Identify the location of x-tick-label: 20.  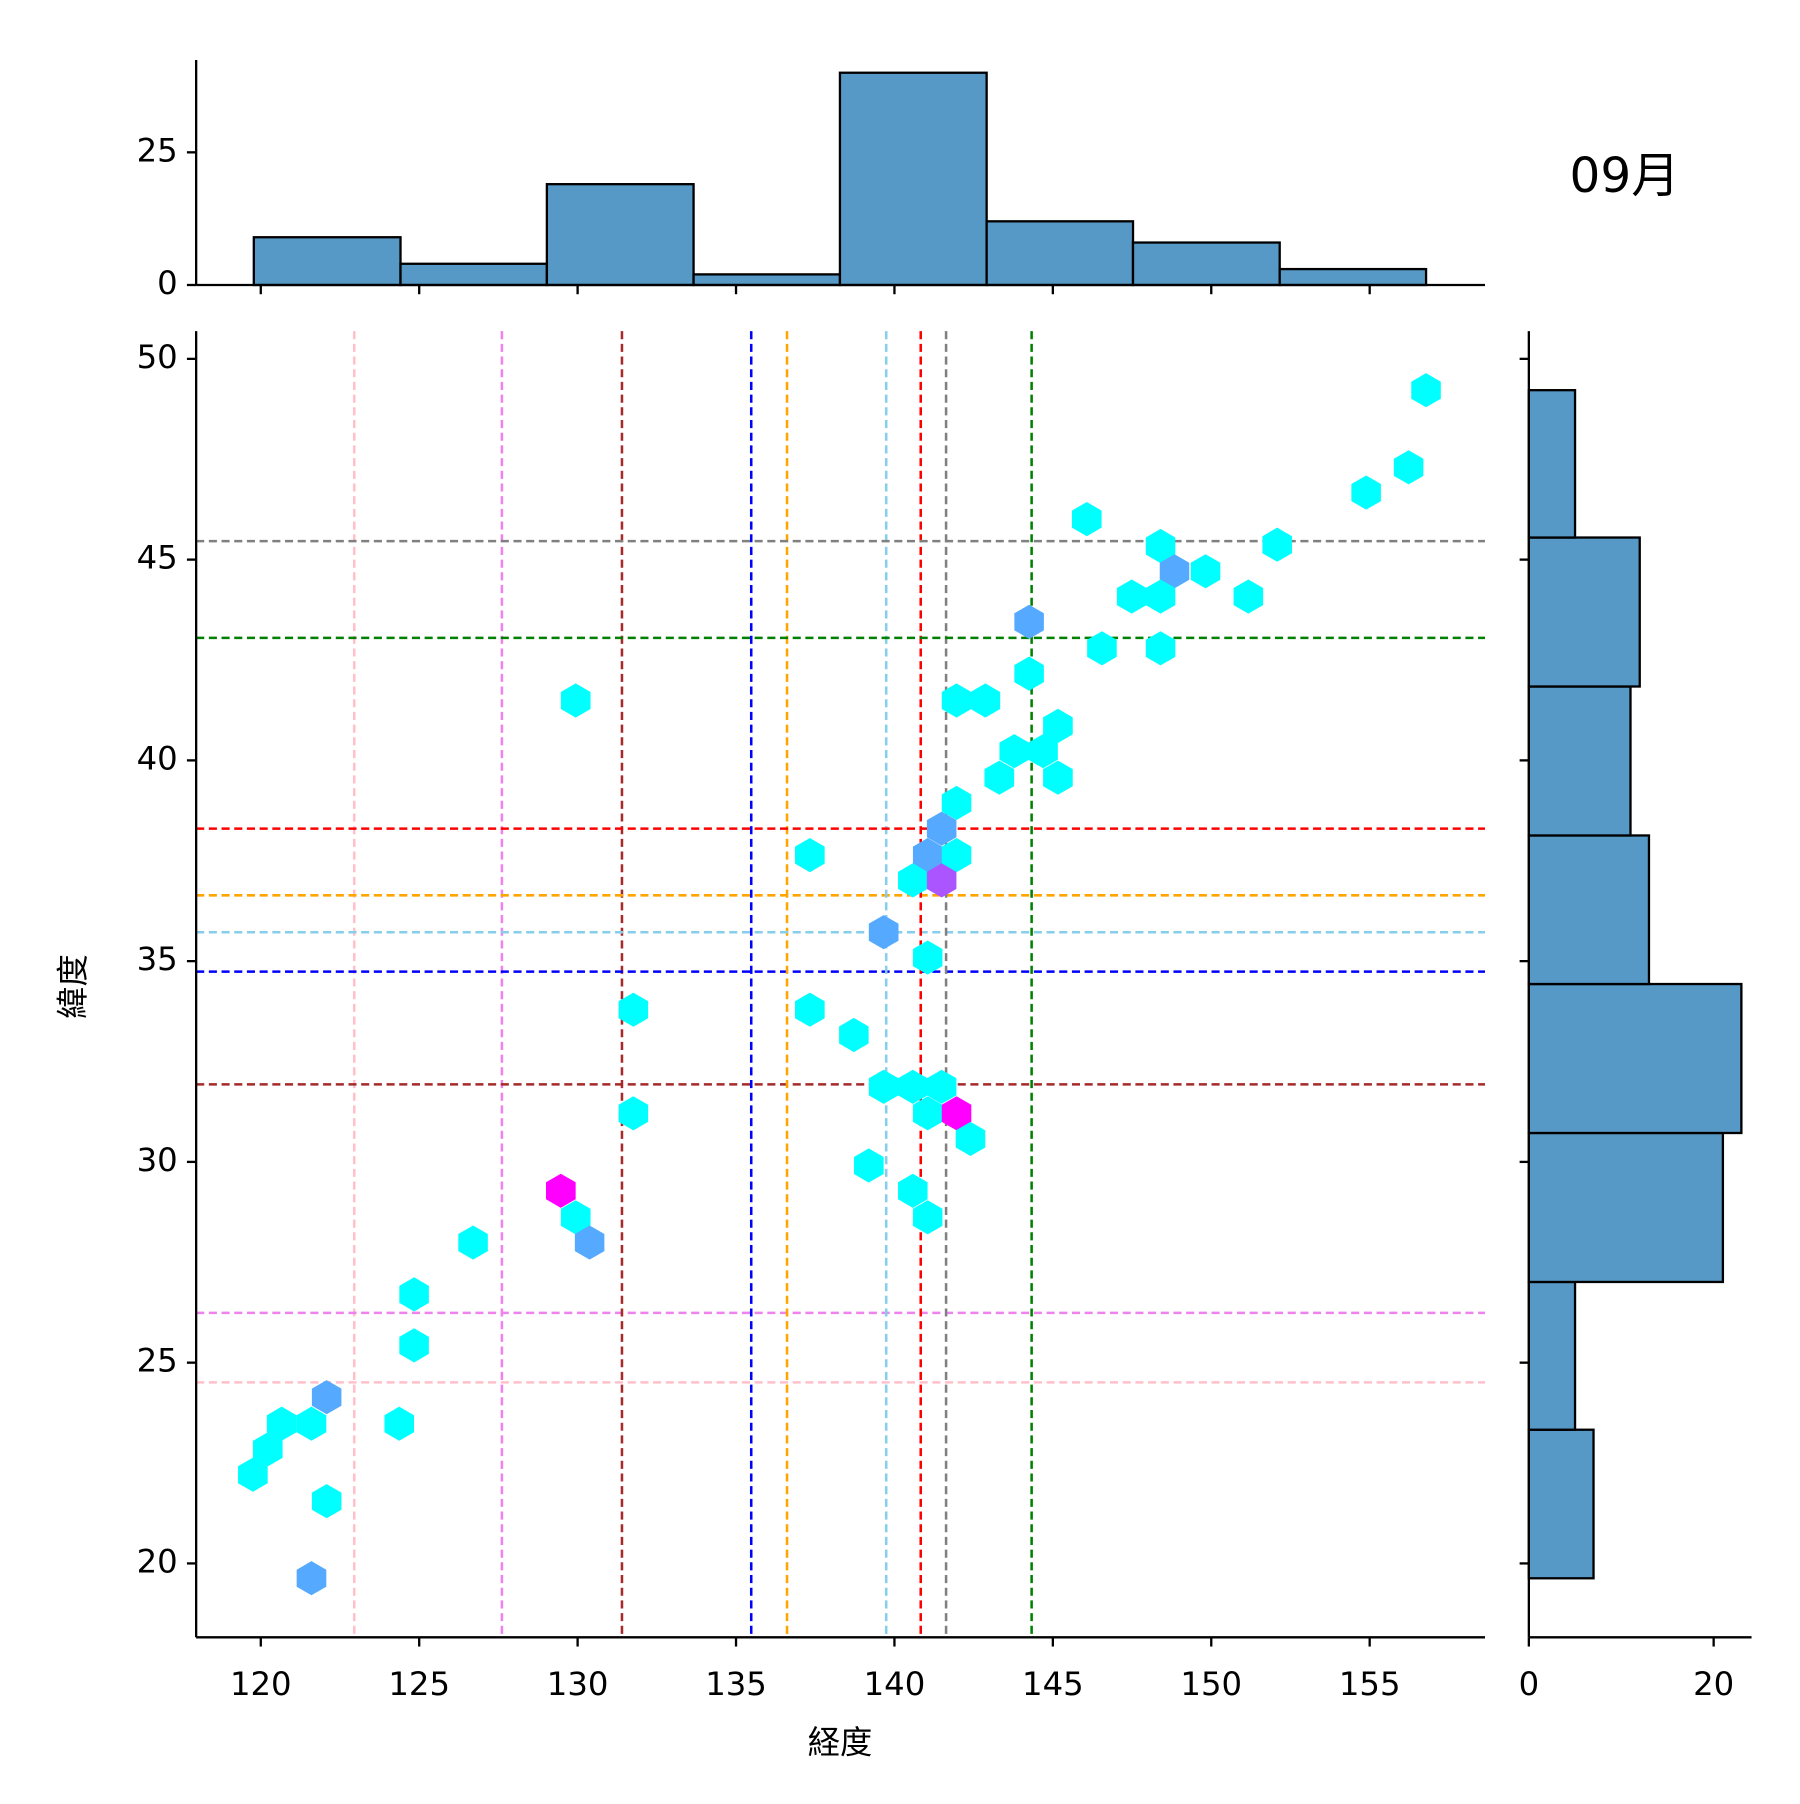
(1713, 1684).